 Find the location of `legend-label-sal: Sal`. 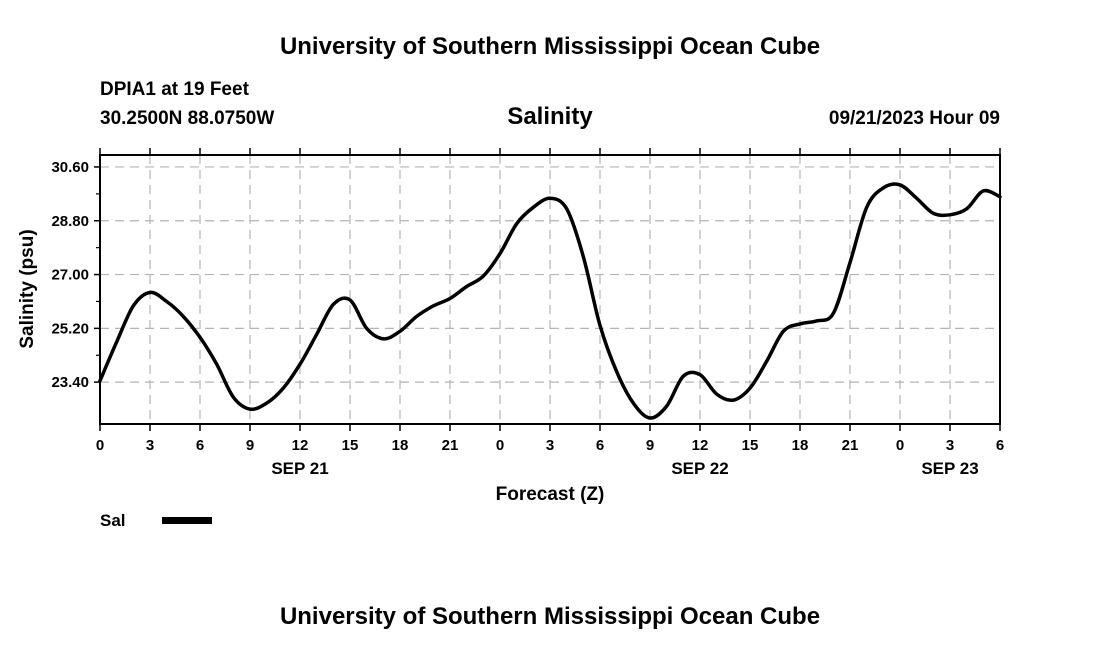

legend-label-sal: Sal is located at coordinates (113, 520).